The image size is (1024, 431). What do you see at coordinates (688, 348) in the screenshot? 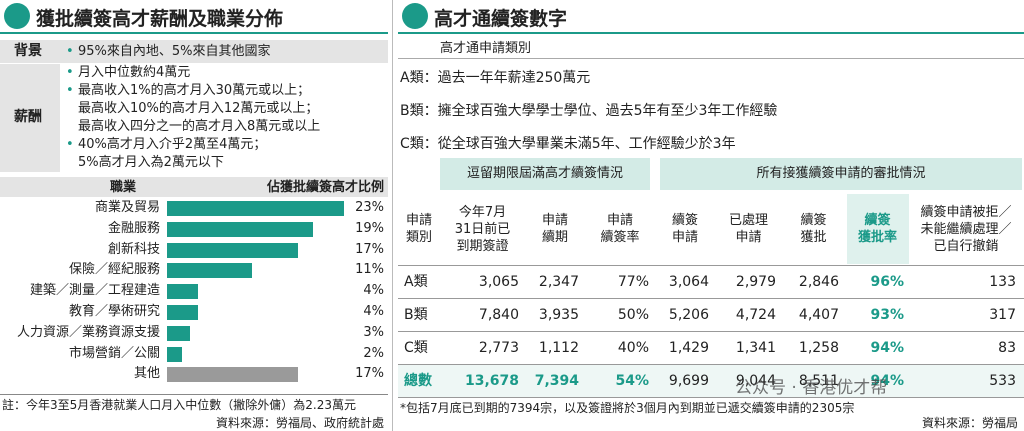
I see `table-cell: 1,429` at bounding box center [688, 348].